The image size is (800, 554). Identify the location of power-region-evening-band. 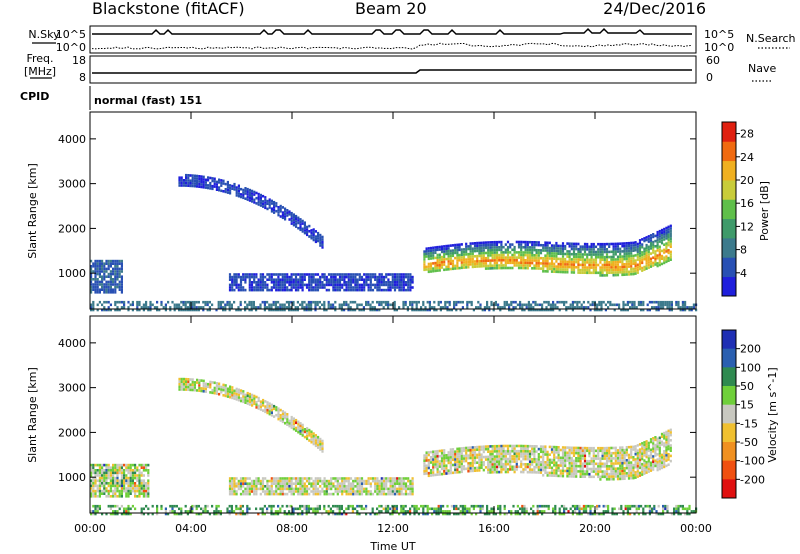
(547, 250).